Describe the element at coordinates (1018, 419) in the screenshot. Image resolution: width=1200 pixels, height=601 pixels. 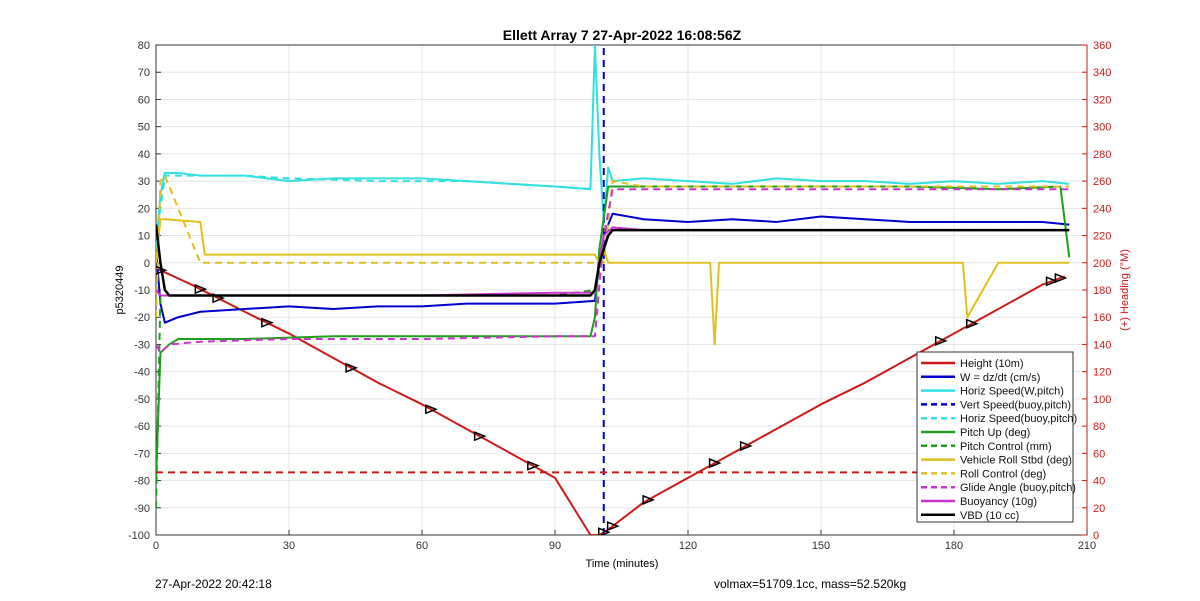
I see `legend-entry: Horiz Speed(buoy,pitch)` at that location.